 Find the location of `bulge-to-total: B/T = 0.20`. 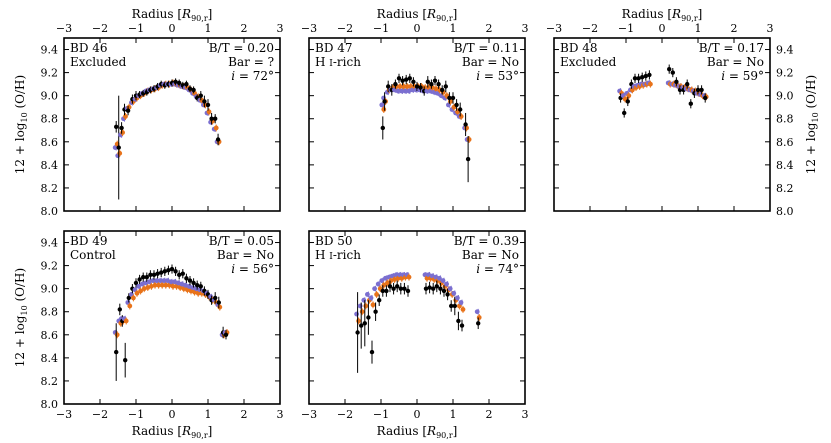

bulge-to-total: B/T = 0.20 is located at coordinates (241, 48).